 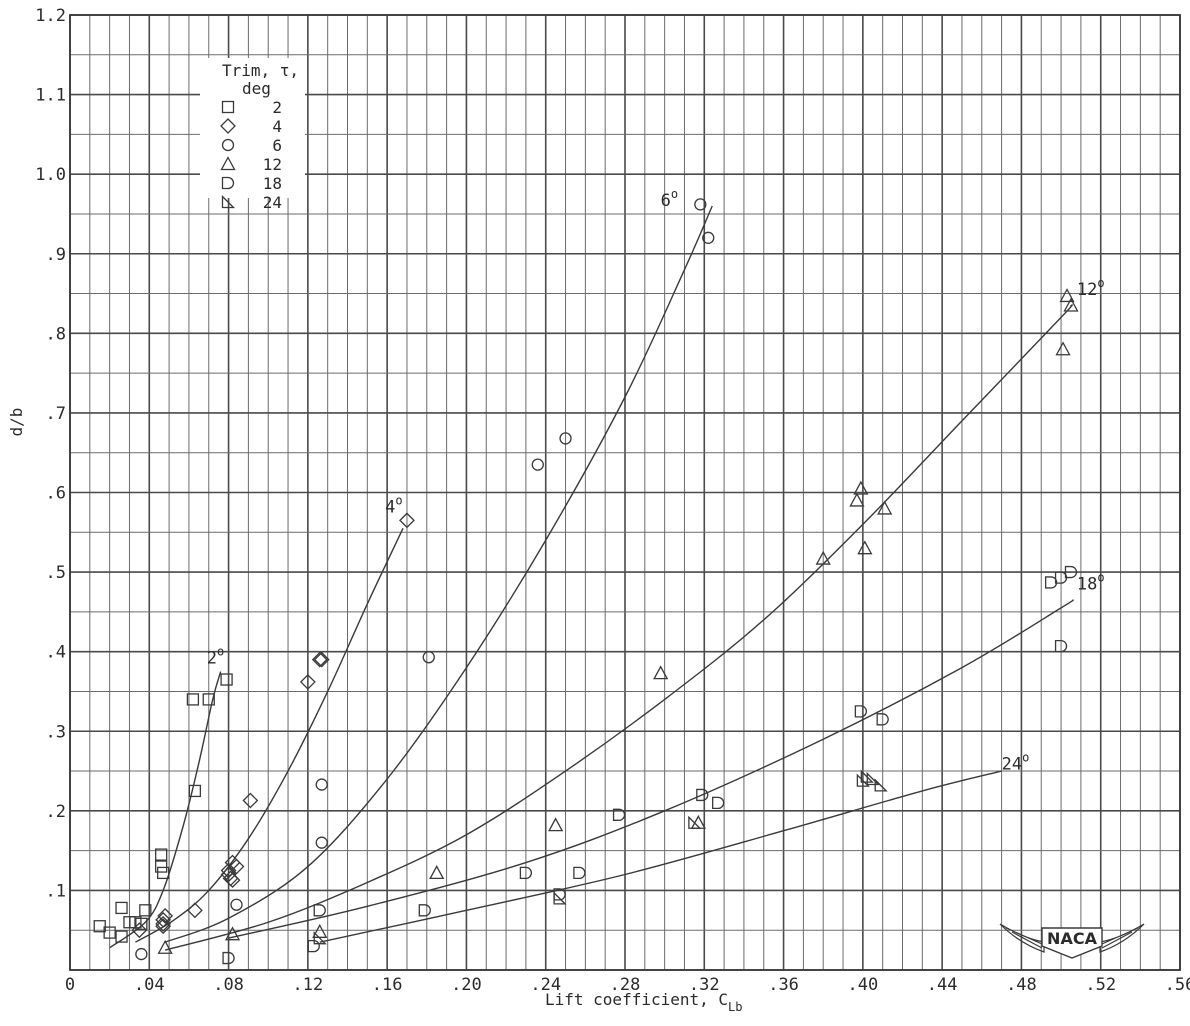 What do you see at coordinates (56, 653) in the screenshot?
I see `y-tick-label: .4` at bounding box center [56, 653].